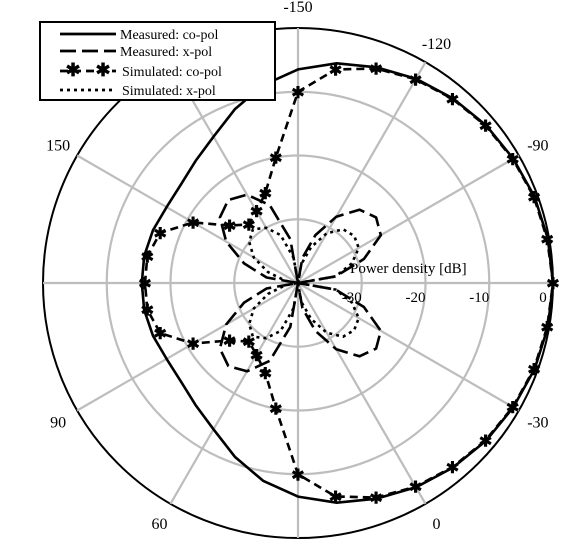 This screenshot has height=553, width=564. What do you see at coordinates (160, 524) in the screenshot?
I see `angular-tick-label: 60` at bounding box center [160, 524].